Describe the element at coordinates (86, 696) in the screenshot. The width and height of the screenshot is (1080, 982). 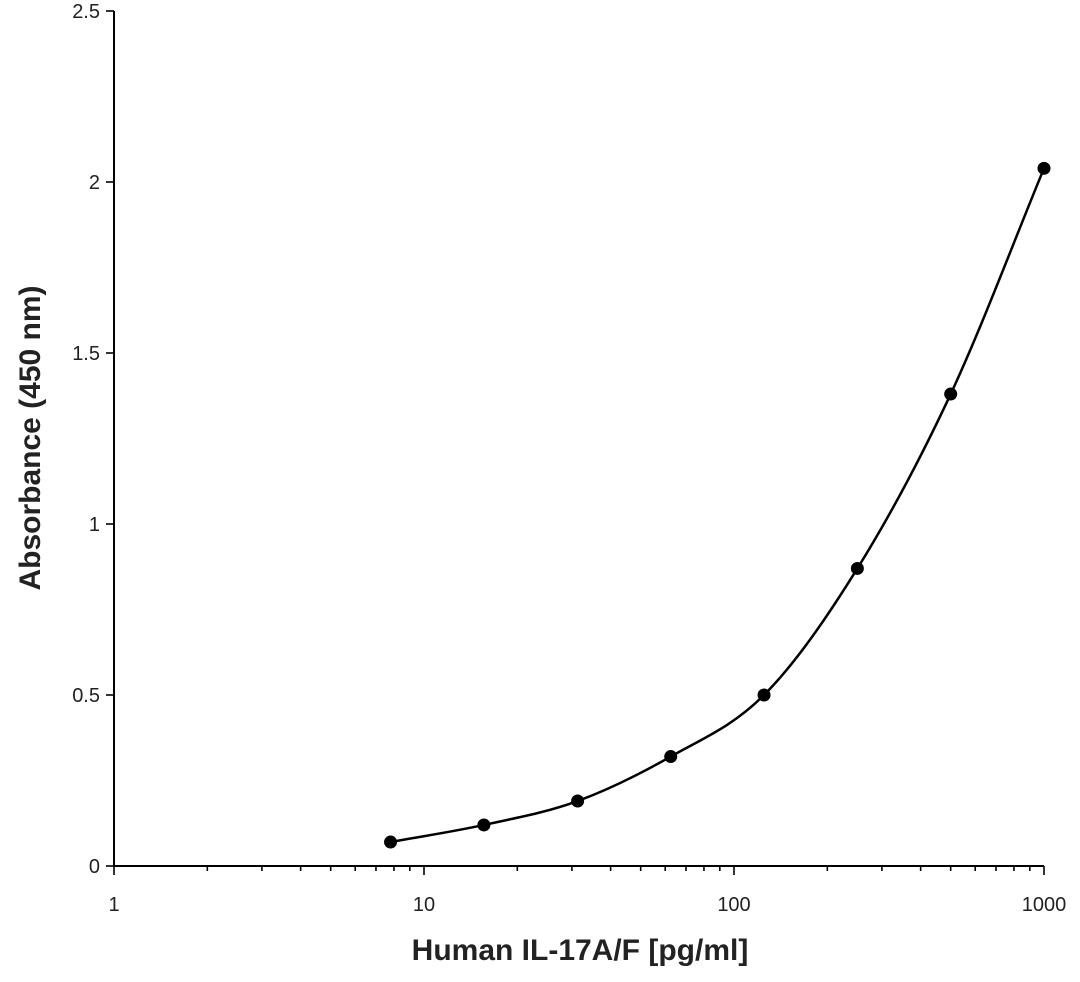
I see `y-tick-label: 0.5` at that location.